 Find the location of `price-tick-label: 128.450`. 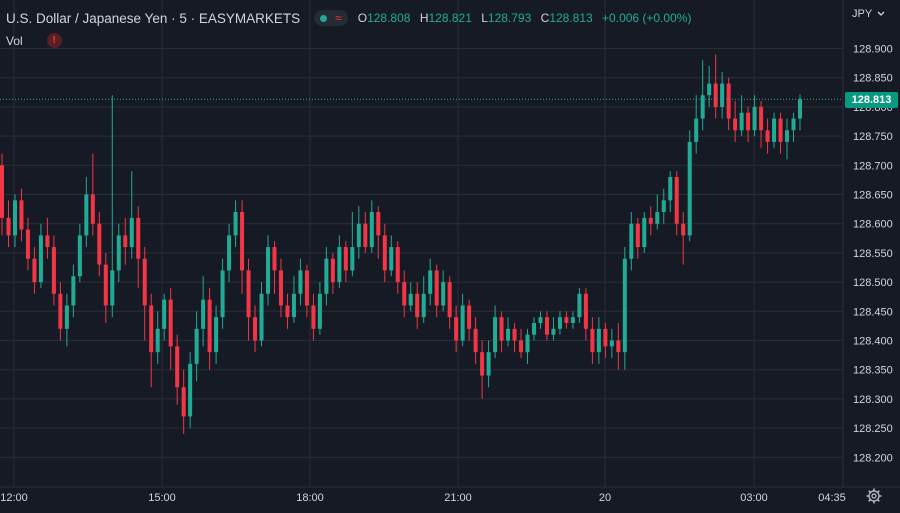

price-tick-label: 128.450 is located at coordinates (873, 312).